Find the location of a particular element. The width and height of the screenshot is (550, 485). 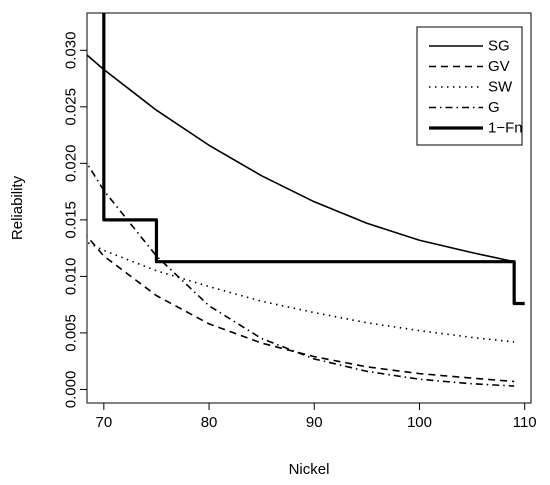

y-tick-label: 0.000 is located at coordinates (71, 390).